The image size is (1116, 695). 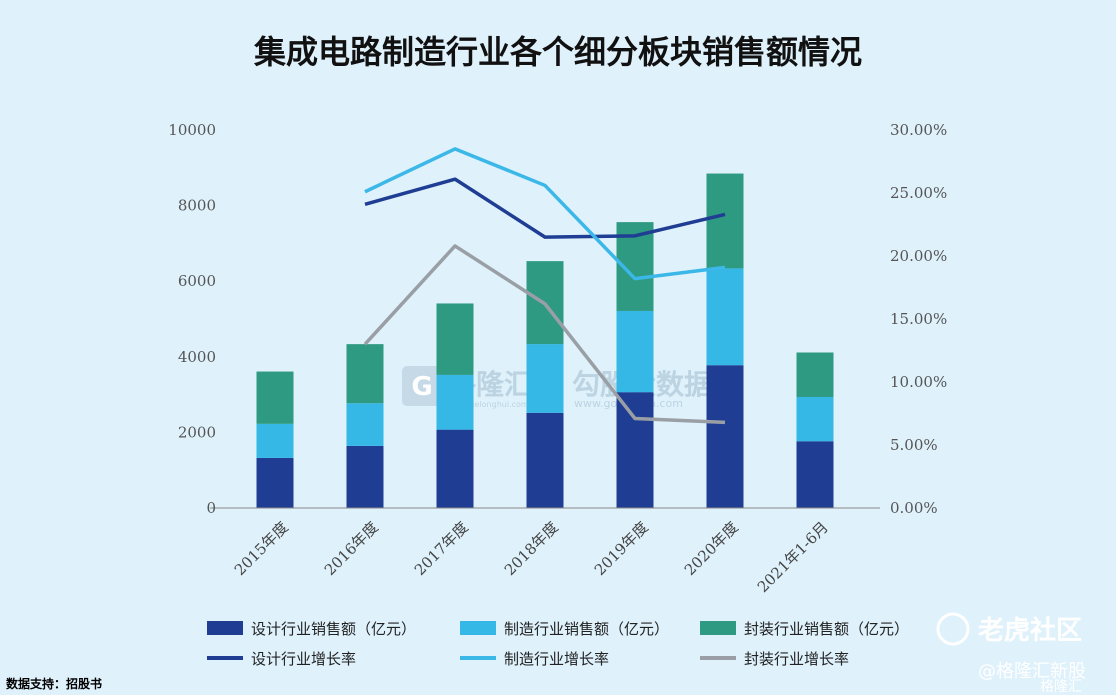 I want to click on y-left-tick-label: 10000, so click(x=192, y=130).